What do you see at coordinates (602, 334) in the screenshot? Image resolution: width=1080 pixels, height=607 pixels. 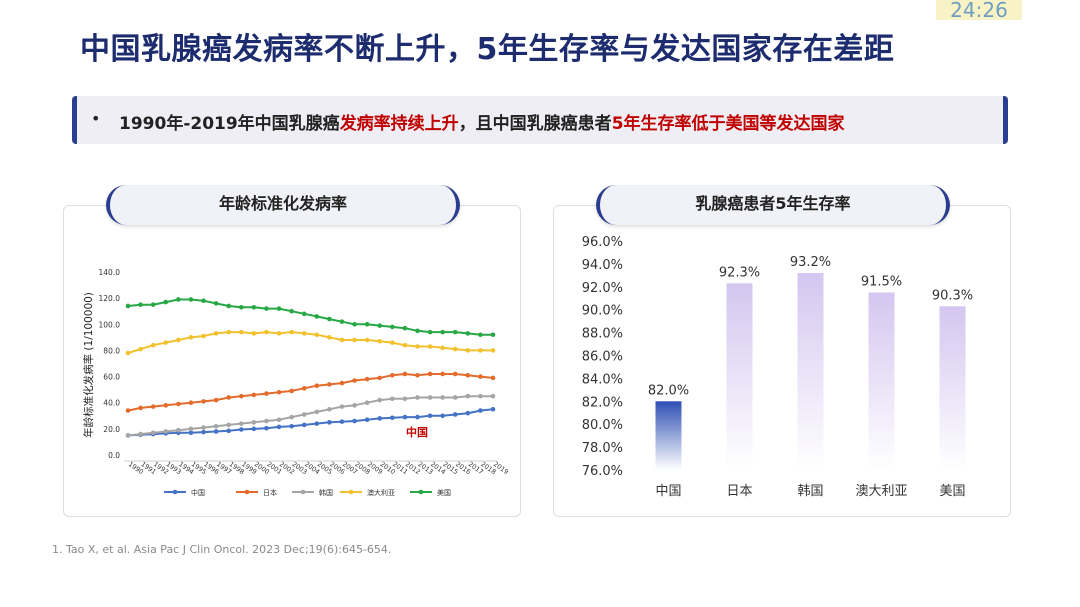 I see `survival-y-tick: 88.0%` at bounding box center [602, 334].